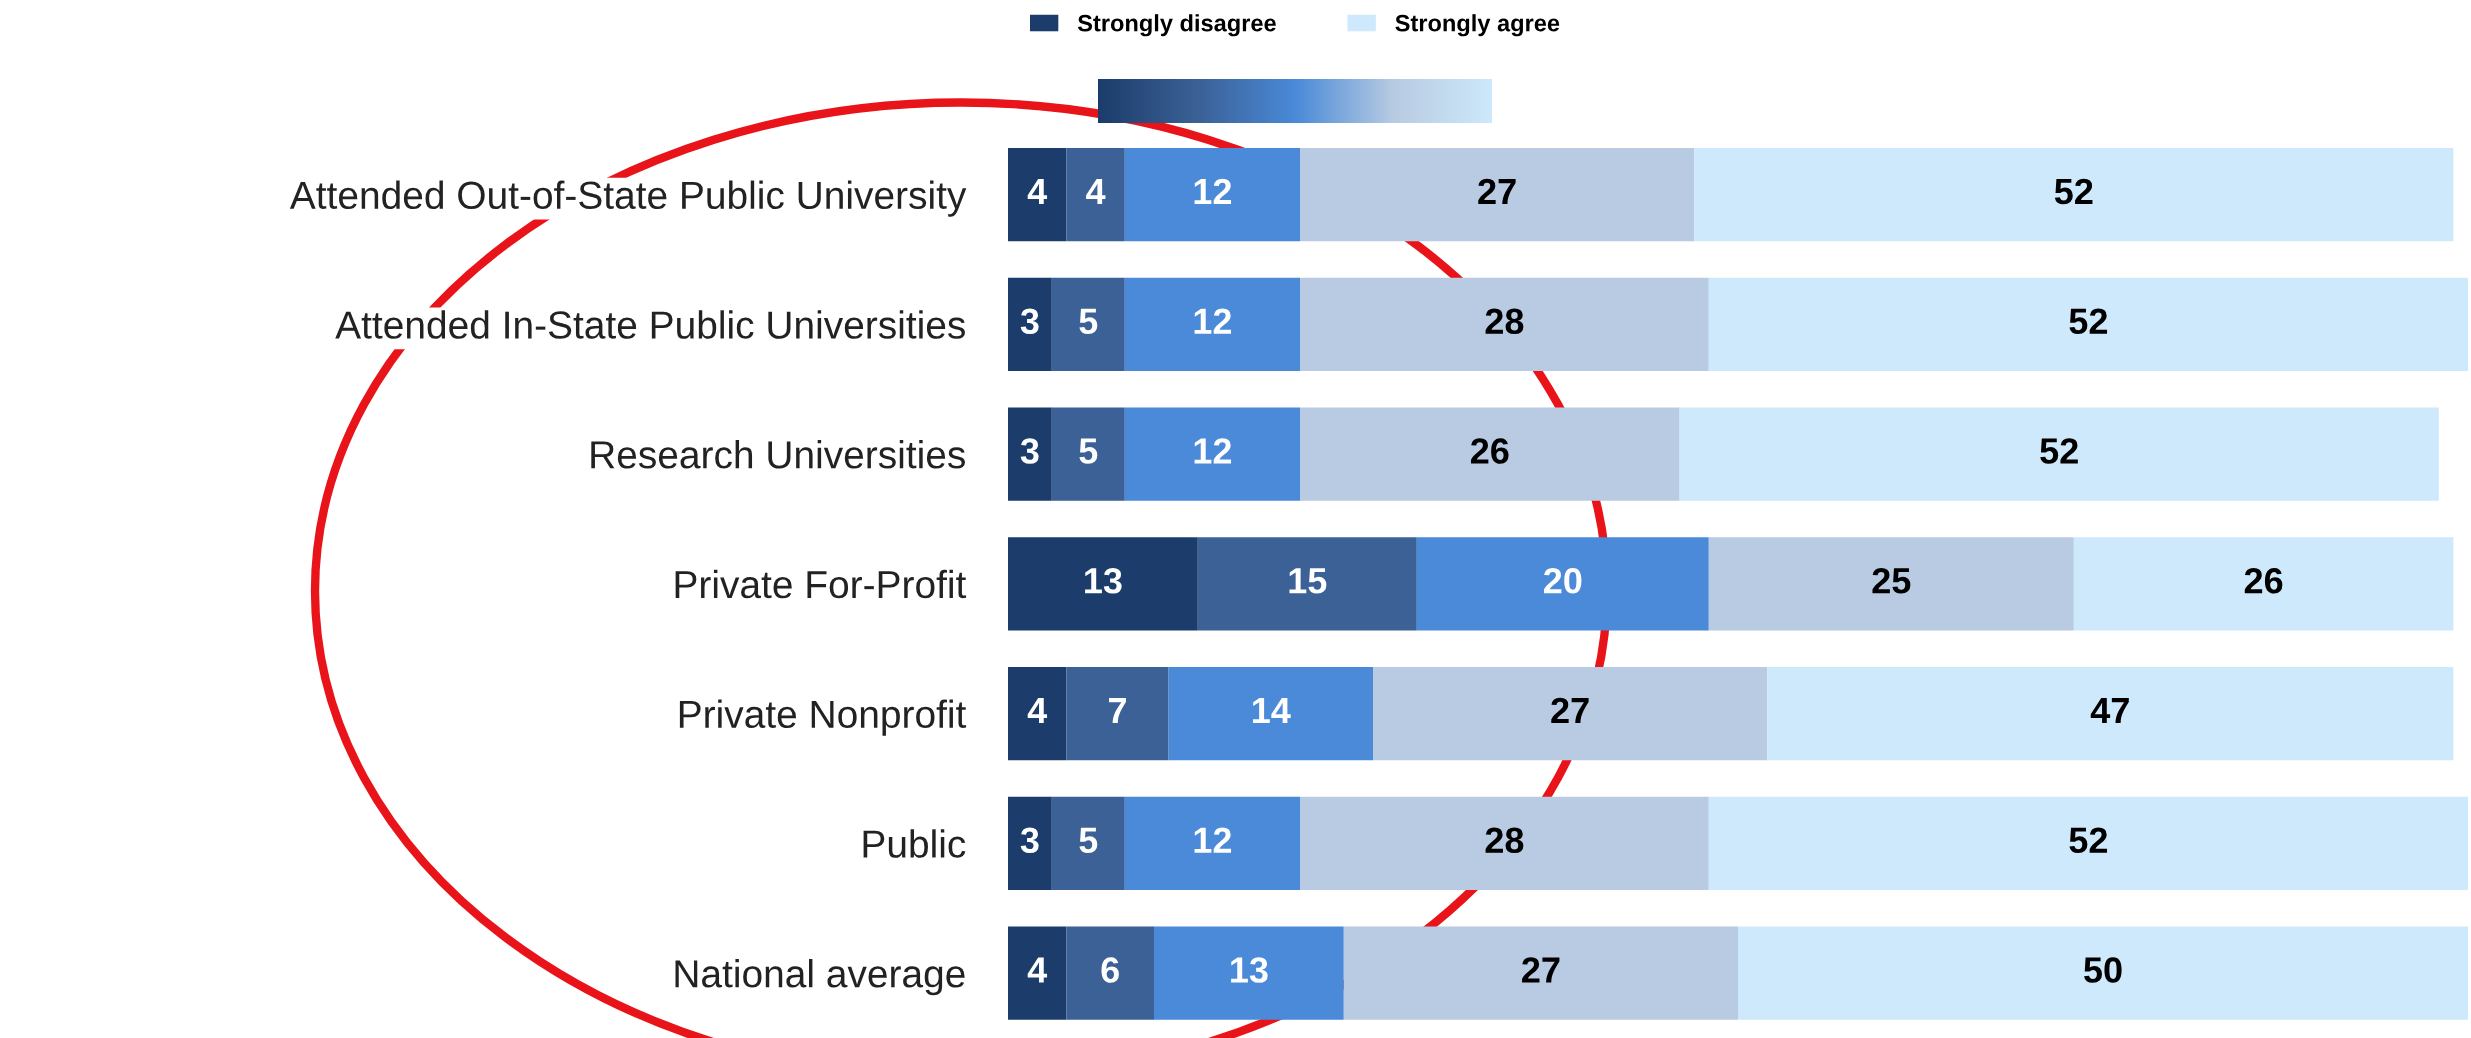 This screenshot has width=2471, height=1038. Describe the element at coordinates (1308, 581) in the screenshot. I see `data-label: 15` at that location.